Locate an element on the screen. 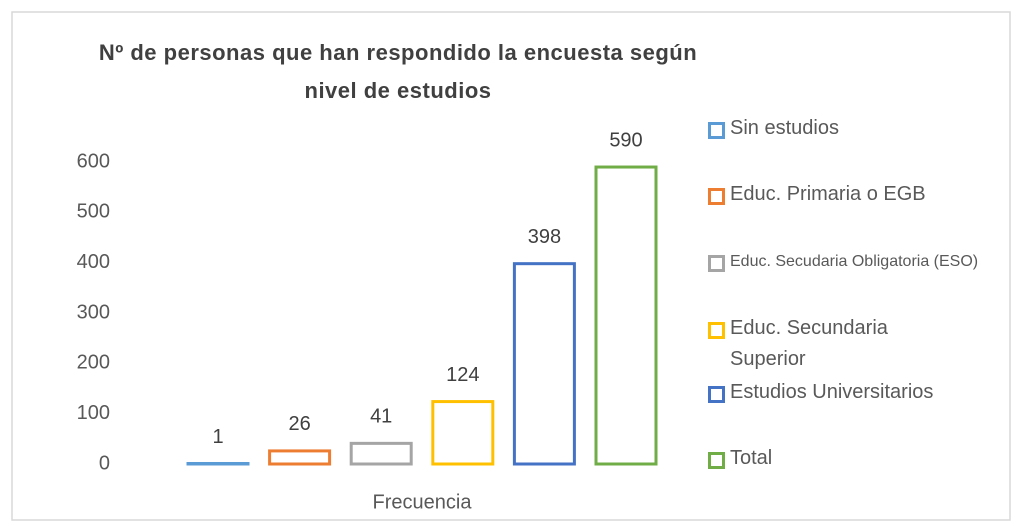  legend-label: Educ. Primaria o EGB is located at coordinates (828, 194).